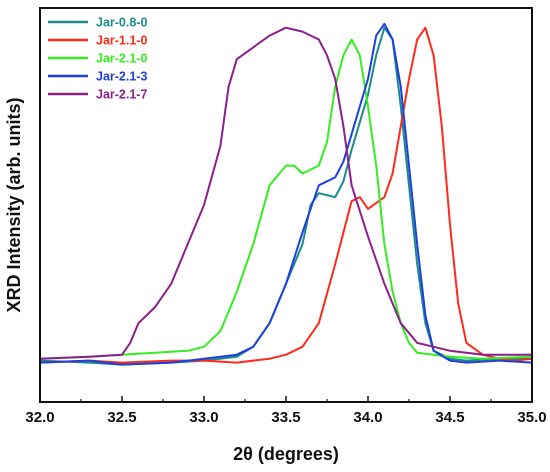 This screenshot has width=550, height=472. I want to click on x-tick-label: 34.0, so click(367, 417).